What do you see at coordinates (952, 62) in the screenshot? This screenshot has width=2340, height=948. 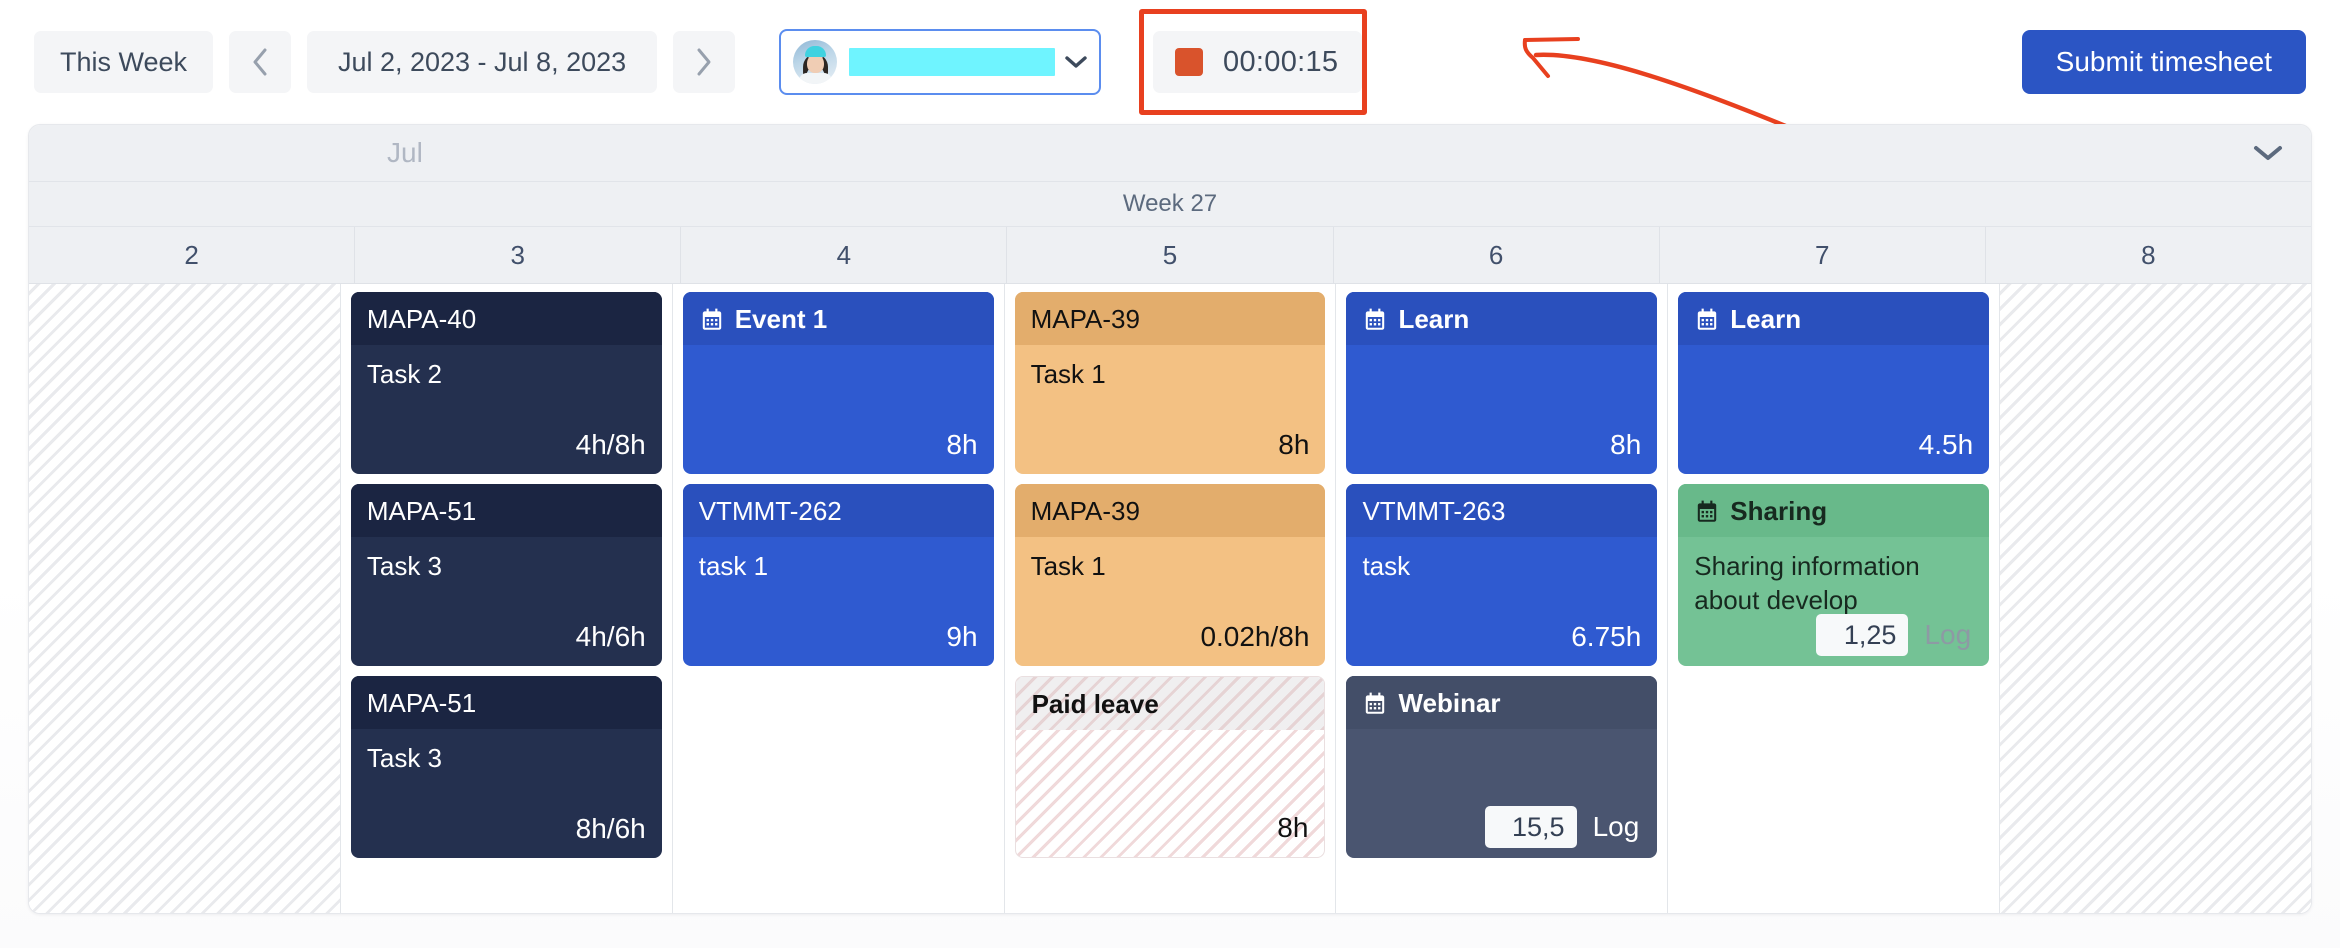 I see `selected-user-name` at bounding box center [952, 62].